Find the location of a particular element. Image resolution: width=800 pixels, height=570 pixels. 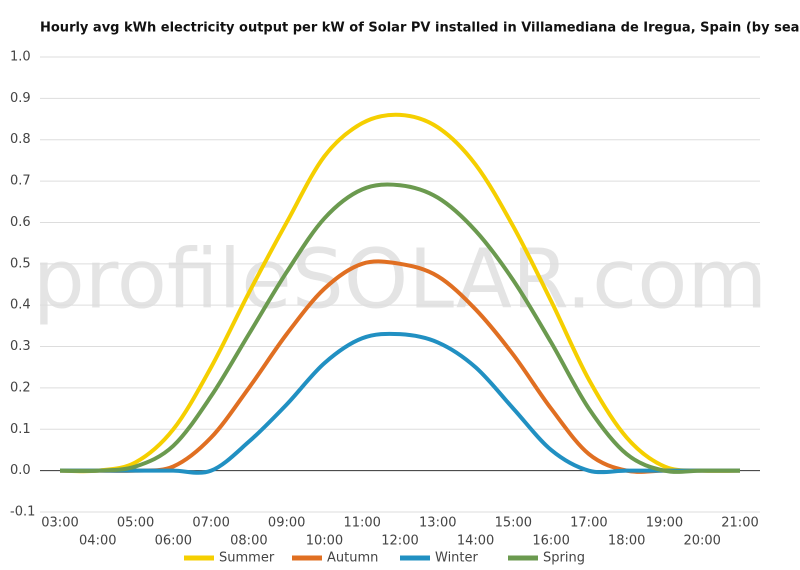

x-tick-label: 17:00 is located at coordinates (588, 523).